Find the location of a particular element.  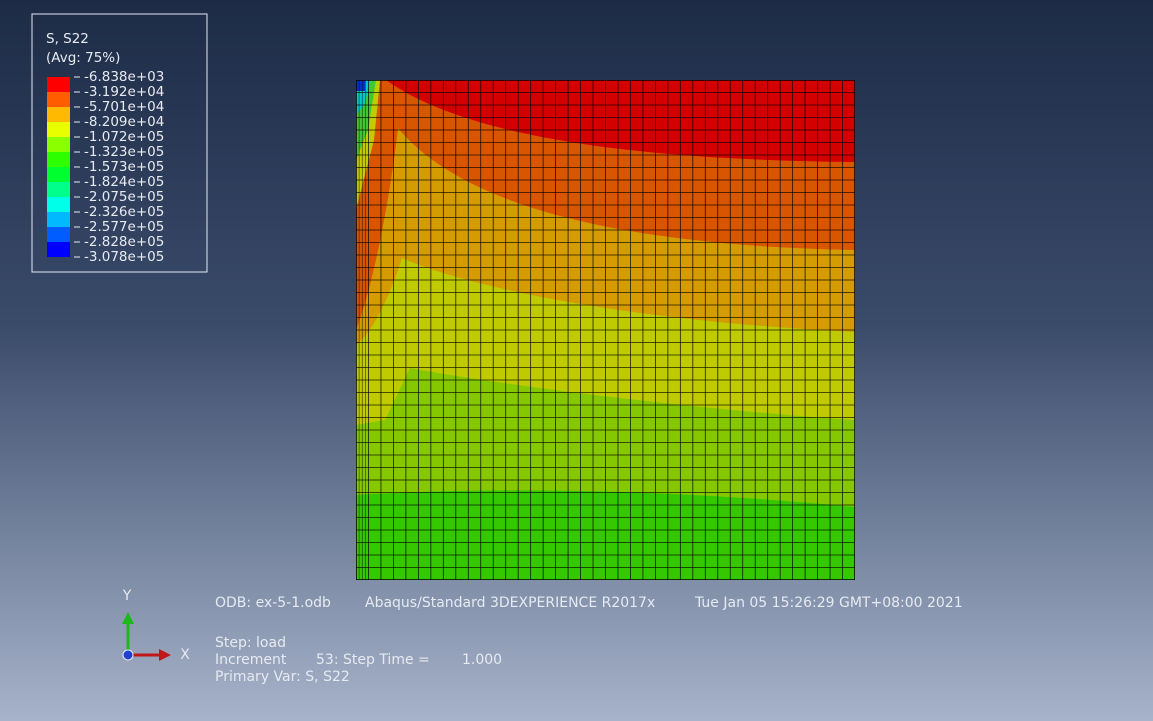

legend-label: -2.075e+05 is located at coordinates (124, 197).